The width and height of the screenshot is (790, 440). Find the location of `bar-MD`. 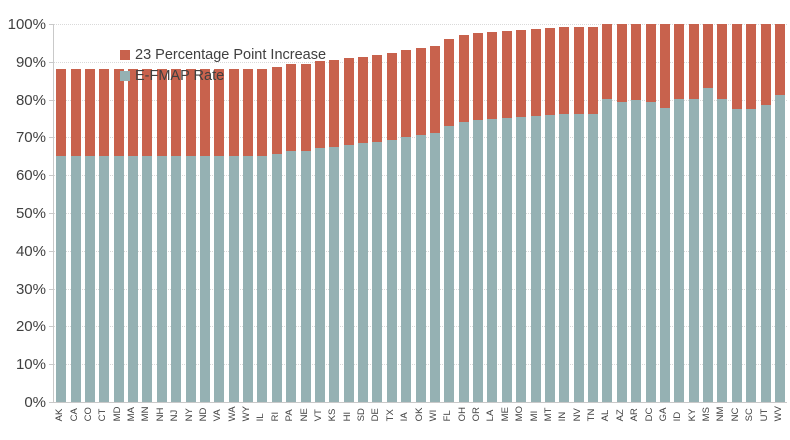

bar-MD is located at coordinates (119, 213).